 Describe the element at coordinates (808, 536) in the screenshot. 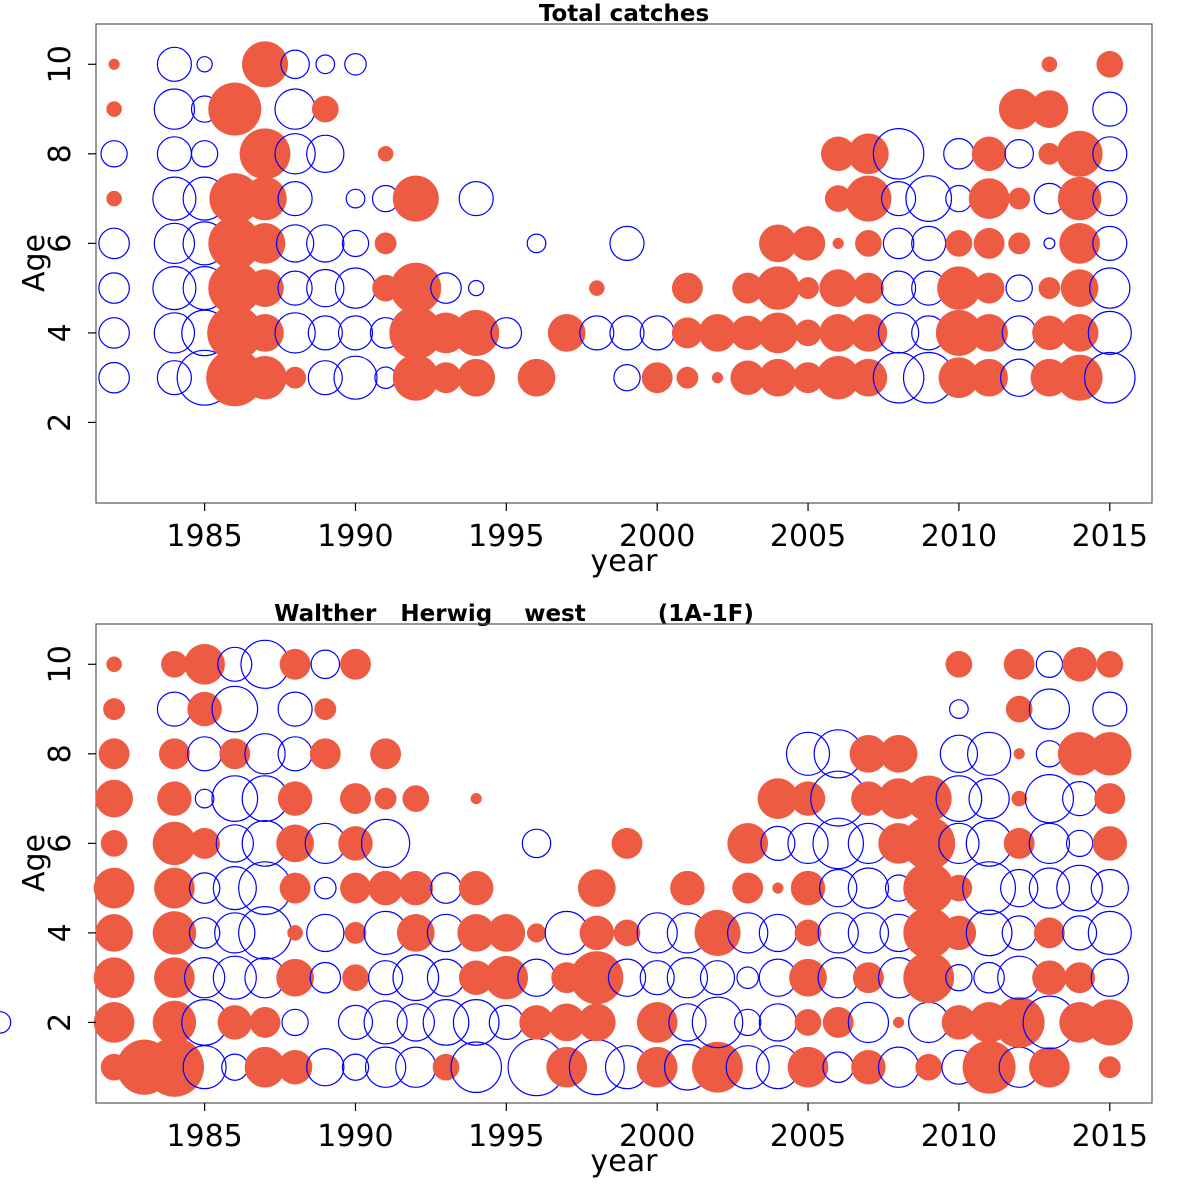

I see `x-tick-label: 2005` at that location.